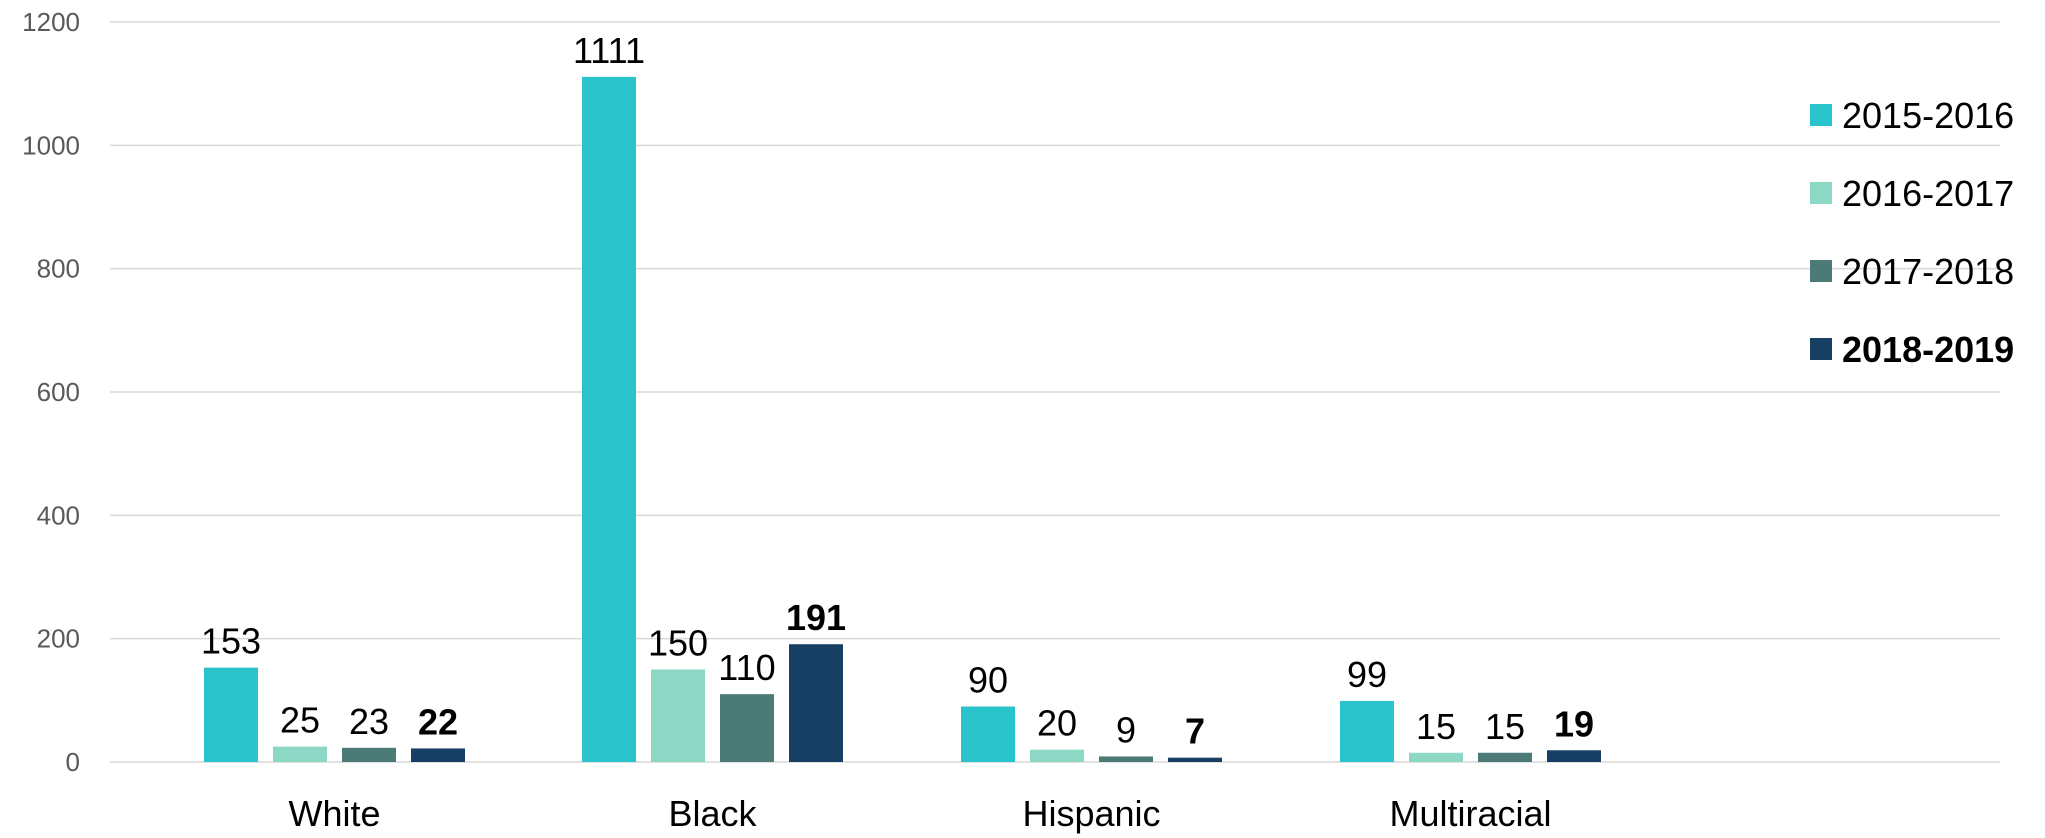 The width and height of the screenshot is (2045, 838). I want to click on data-label: 19, so click(1574, 723).